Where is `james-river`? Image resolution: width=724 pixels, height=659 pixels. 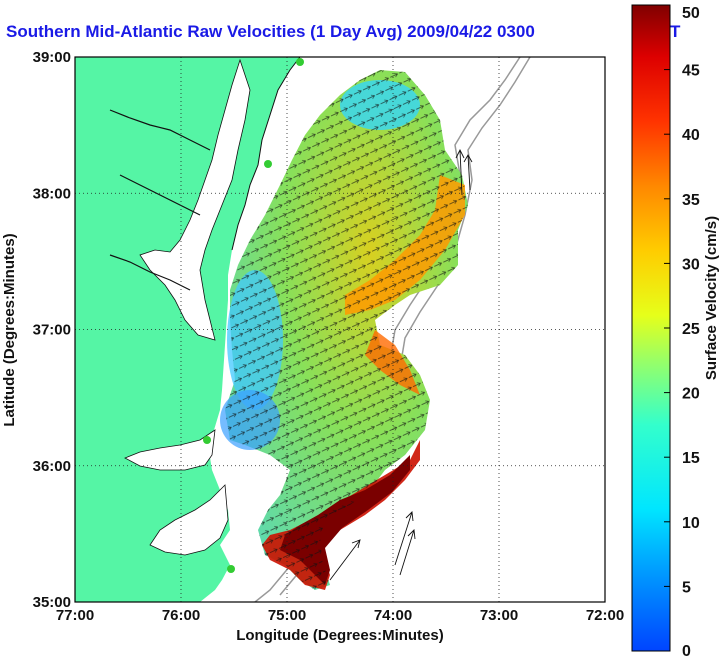
james-river is located at coordinates (150, 272).